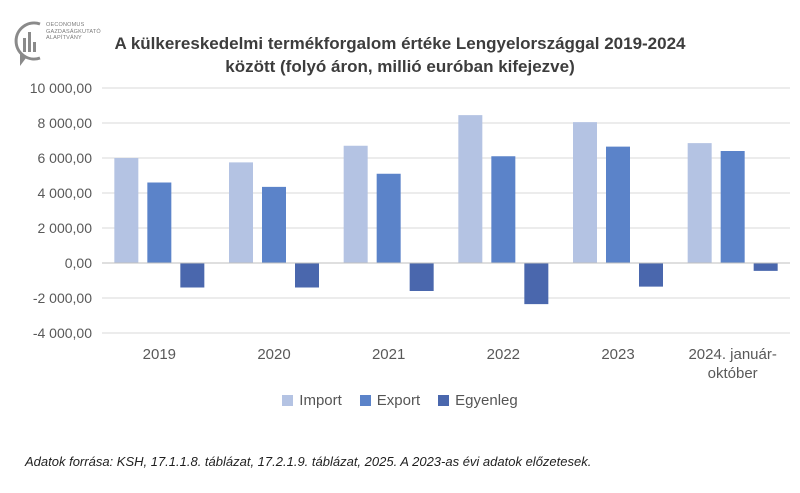 The width and height of the screenshot is (800, 493). What do you see at coordinates (65, 193) in the screenshot?
I see `y-tick-label: 4 000,00` at bounding box center [65, 193].